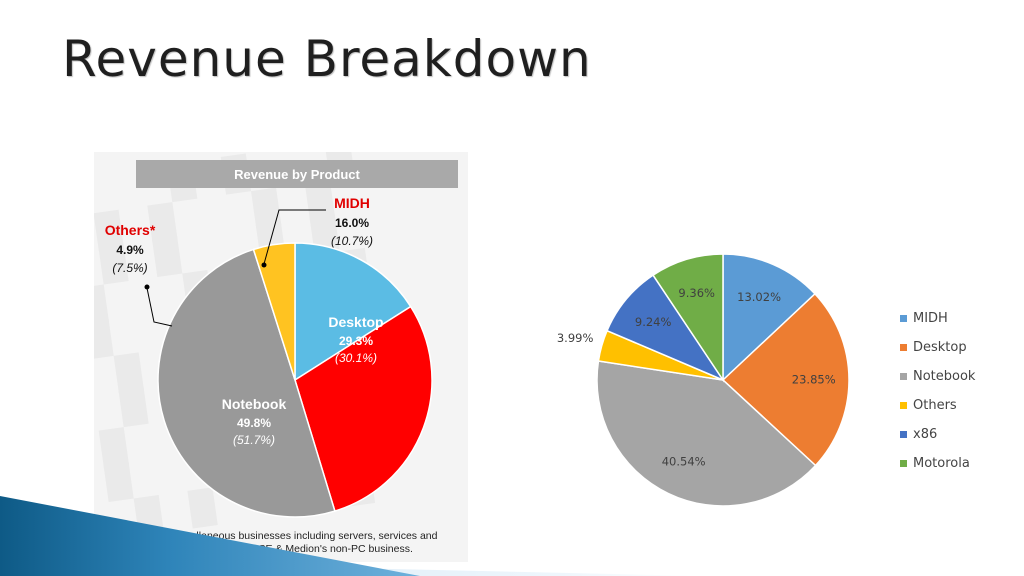 Image resolution: width=1024 pixels, height=576 pixels. Describe the element at coordinates (353, 312) in the screenshot. I see `left-slice-midh` at that location.